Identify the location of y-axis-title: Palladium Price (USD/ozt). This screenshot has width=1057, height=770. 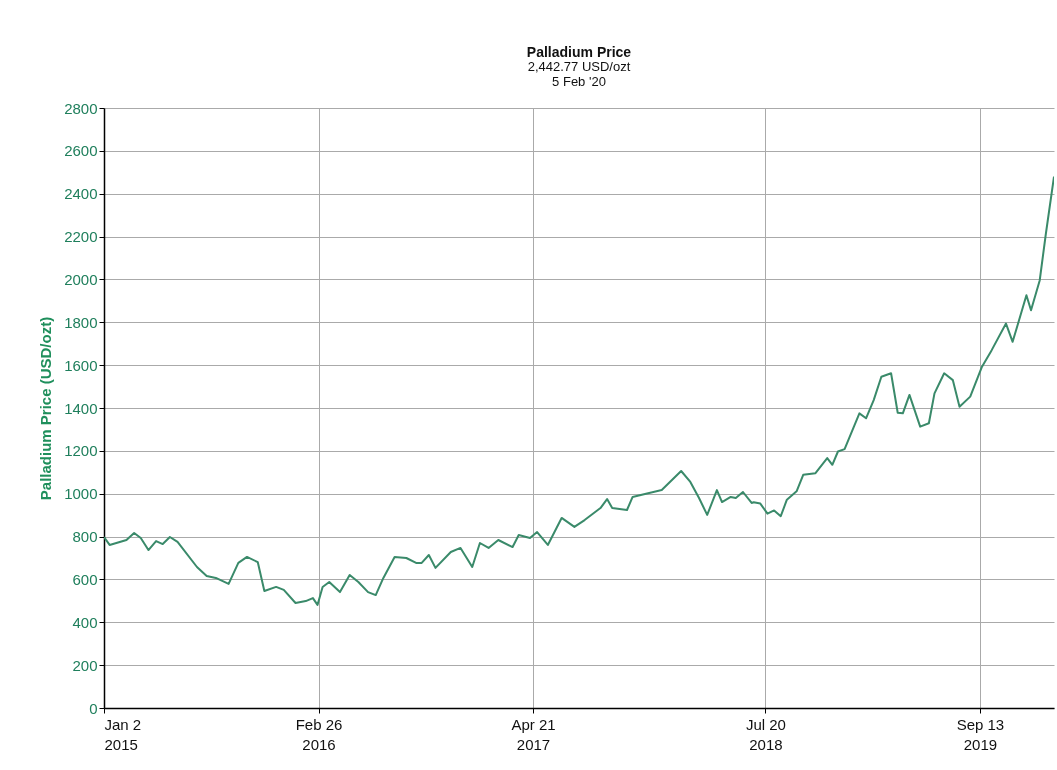
(46, 408).